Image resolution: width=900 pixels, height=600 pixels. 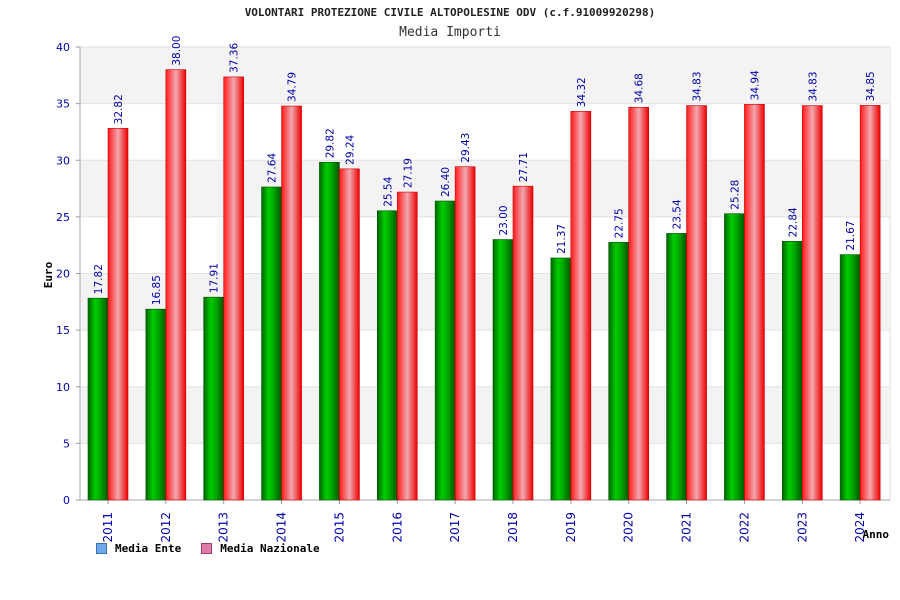 I want to click on data-label: 29.43, so click(x=466, y=148).